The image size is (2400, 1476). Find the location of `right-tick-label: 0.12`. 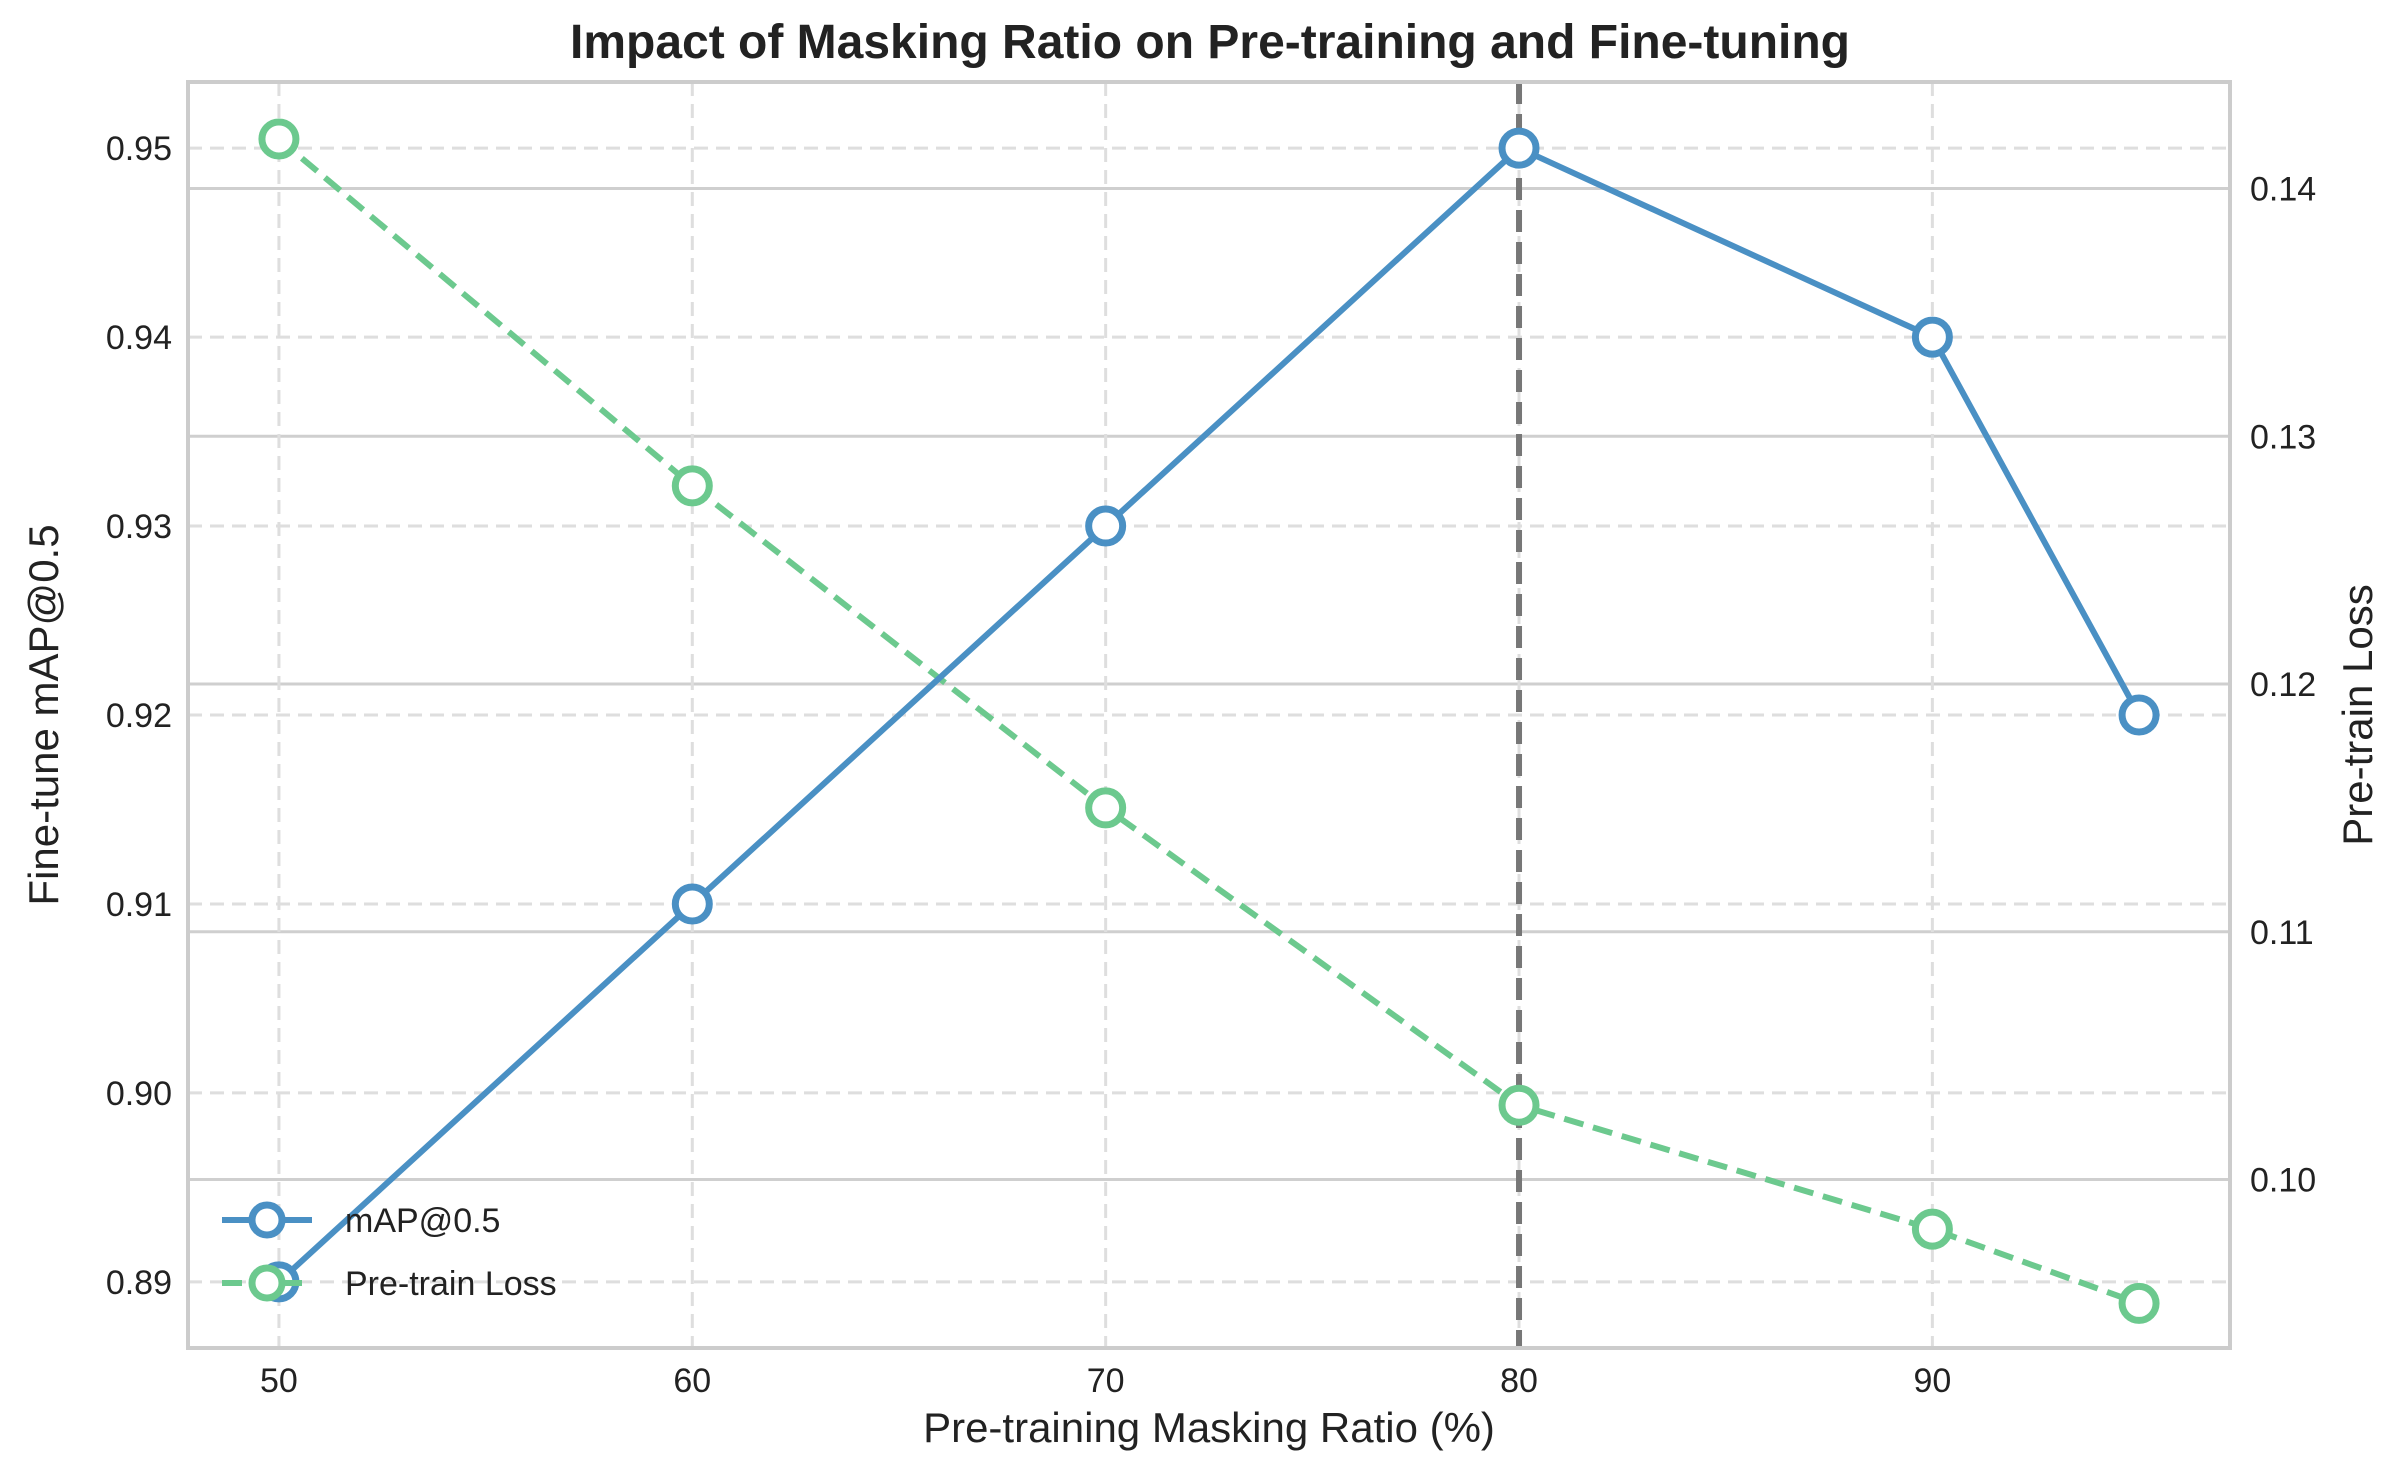

right-tick-label: 0.12 is located at coordinates (2283, 685).